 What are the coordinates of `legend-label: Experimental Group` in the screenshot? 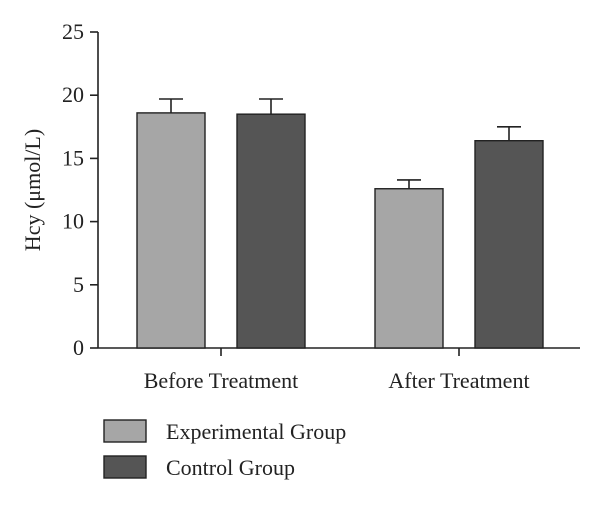 It's located at (256, 431).